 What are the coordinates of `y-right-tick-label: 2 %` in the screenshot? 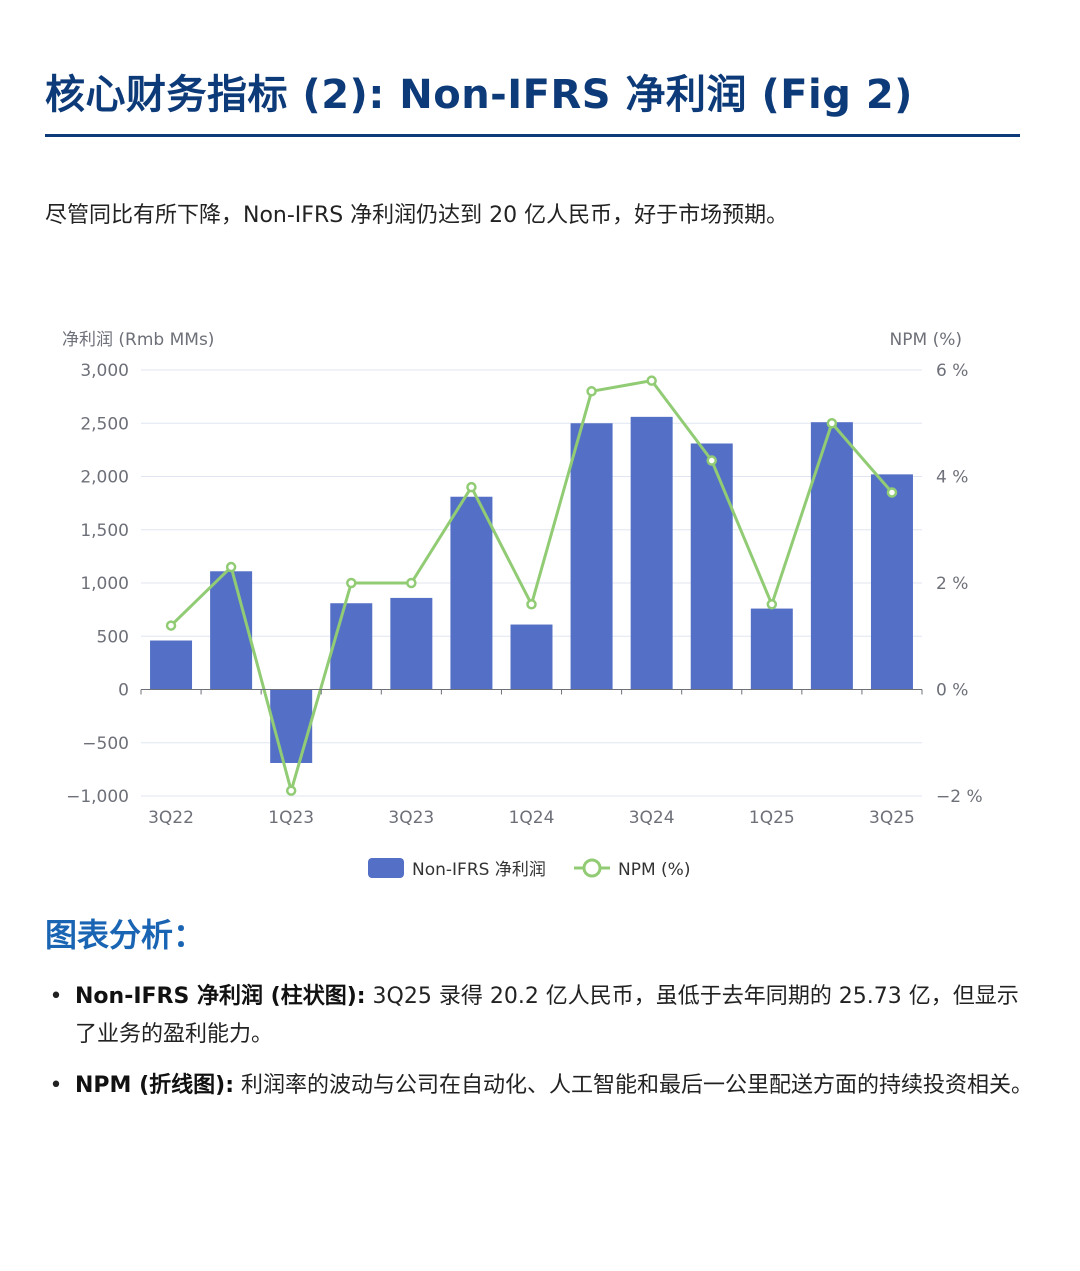 It's located at (952, 584).